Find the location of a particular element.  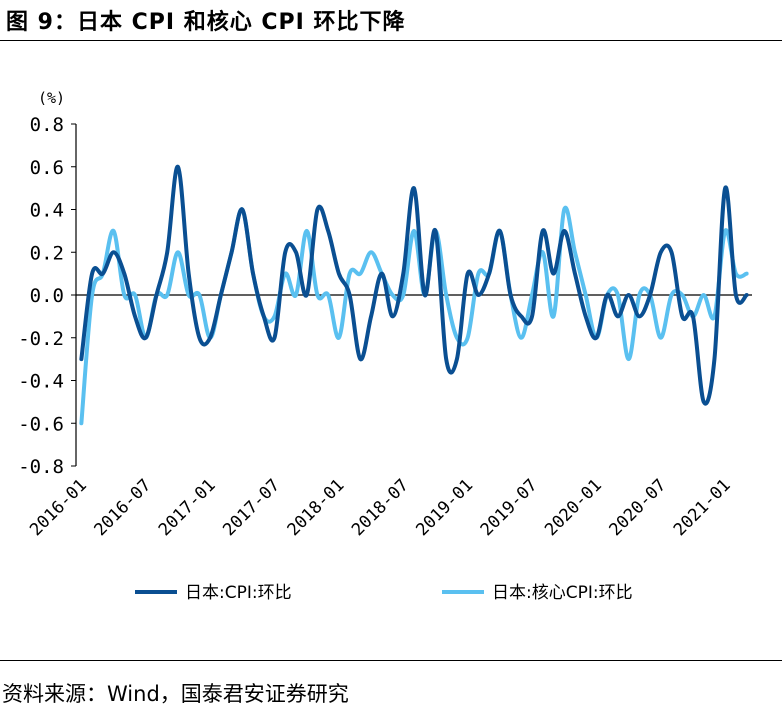

x-tick-label: 2019-01 is located at coordinates (444, 507).